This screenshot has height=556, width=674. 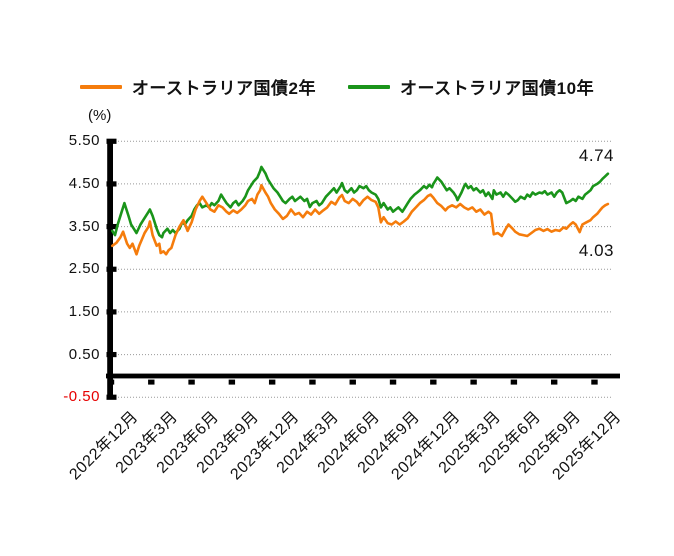 What do you see at coordinates (84, 183) in the screenshot?
I see `y-axis-label: 4.50` at bounding box center [84, 183].